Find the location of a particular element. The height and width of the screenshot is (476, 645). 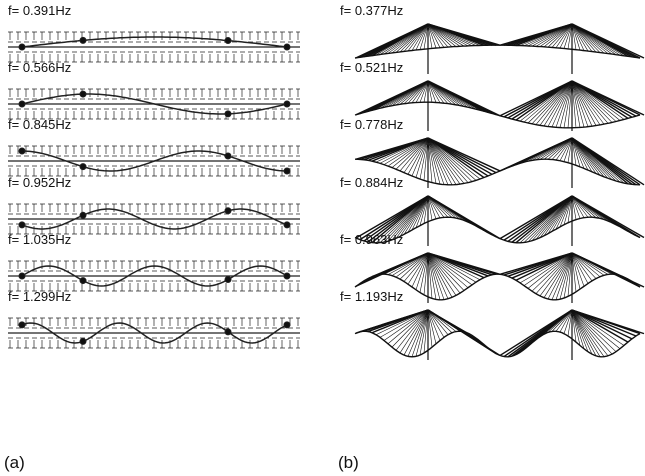

mode-frequency: f= 0.845Hz is located at coordinates (39, 124).